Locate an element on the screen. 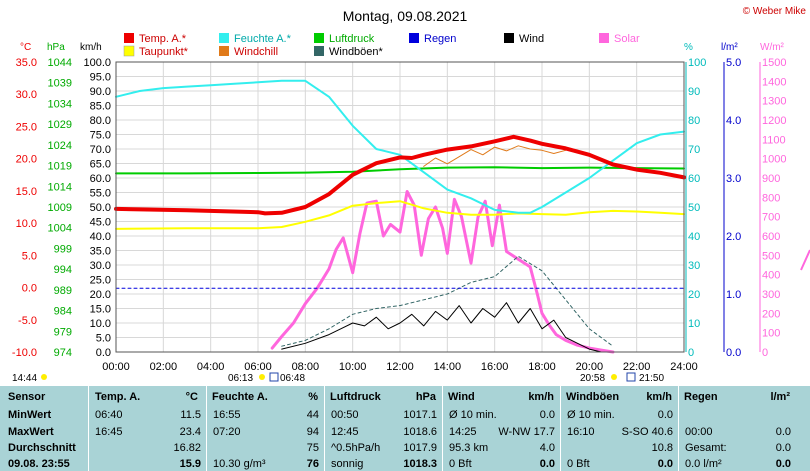  stats-row-label: 09.08. 23:55 is located at coordinates (39, 464).